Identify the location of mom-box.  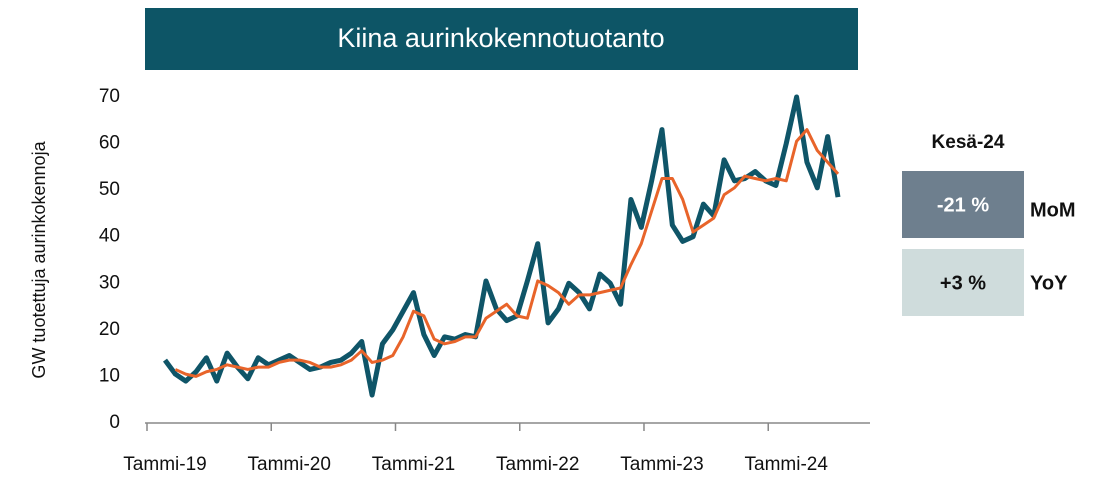
(963, 204).